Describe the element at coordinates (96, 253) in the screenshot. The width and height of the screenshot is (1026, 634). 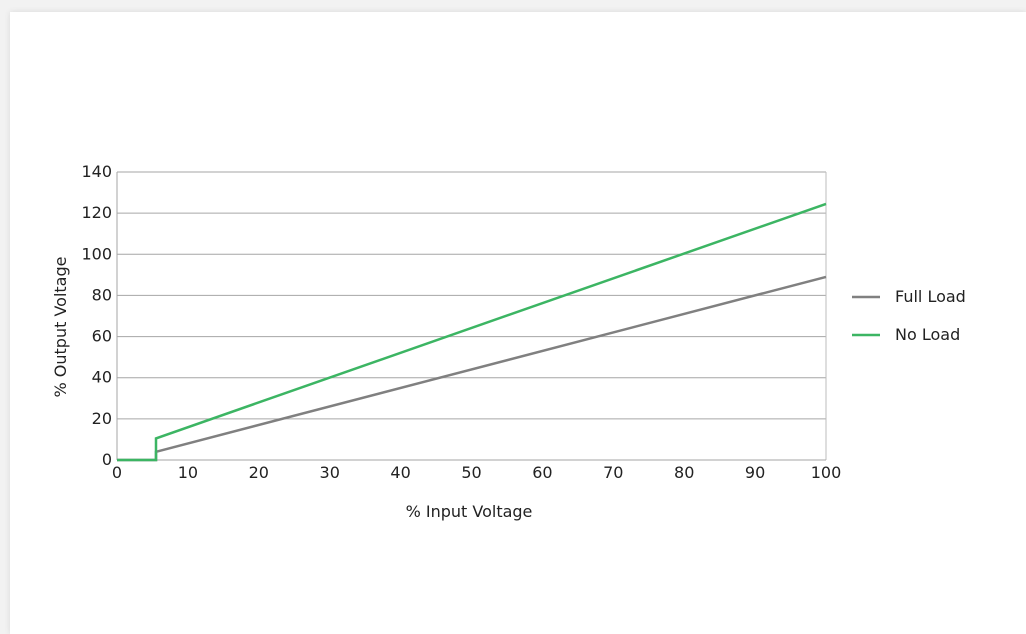
I see `y-tick-label-100: 100` at that location.